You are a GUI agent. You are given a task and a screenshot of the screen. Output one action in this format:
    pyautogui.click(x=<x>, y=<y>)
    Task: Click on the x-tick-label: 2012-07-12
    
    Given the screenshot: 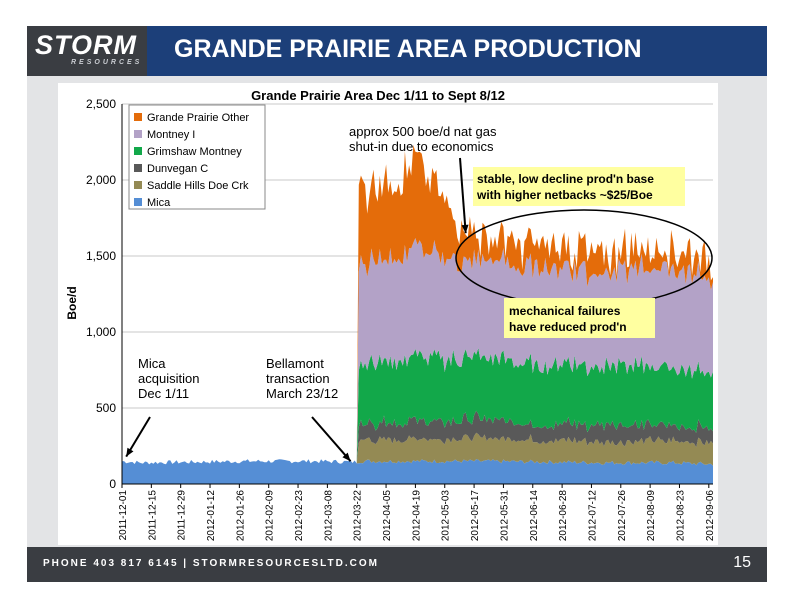 What is the action you would take?
    pyautogui.click(x=592, y=516)
    